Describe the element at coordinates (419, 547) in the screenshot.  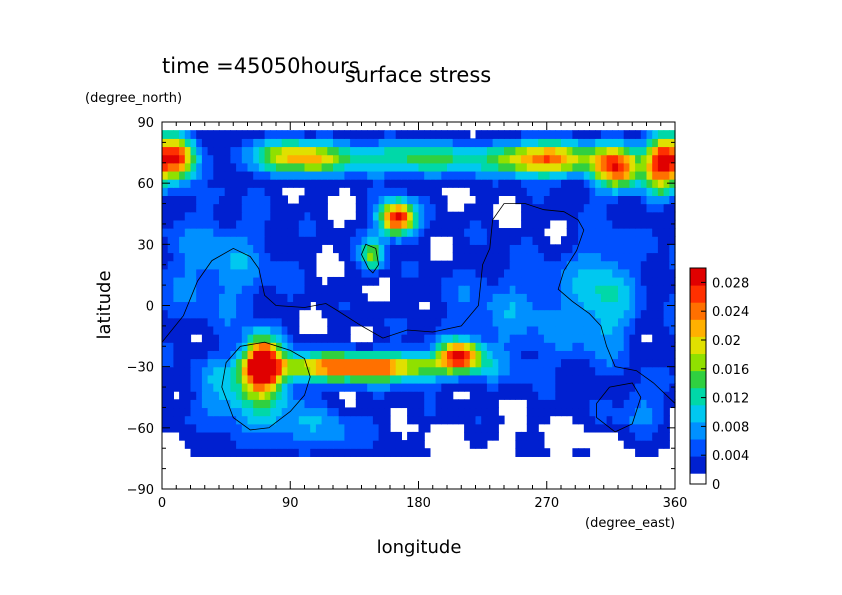
I see `x-axis-label: longitude` at that location.